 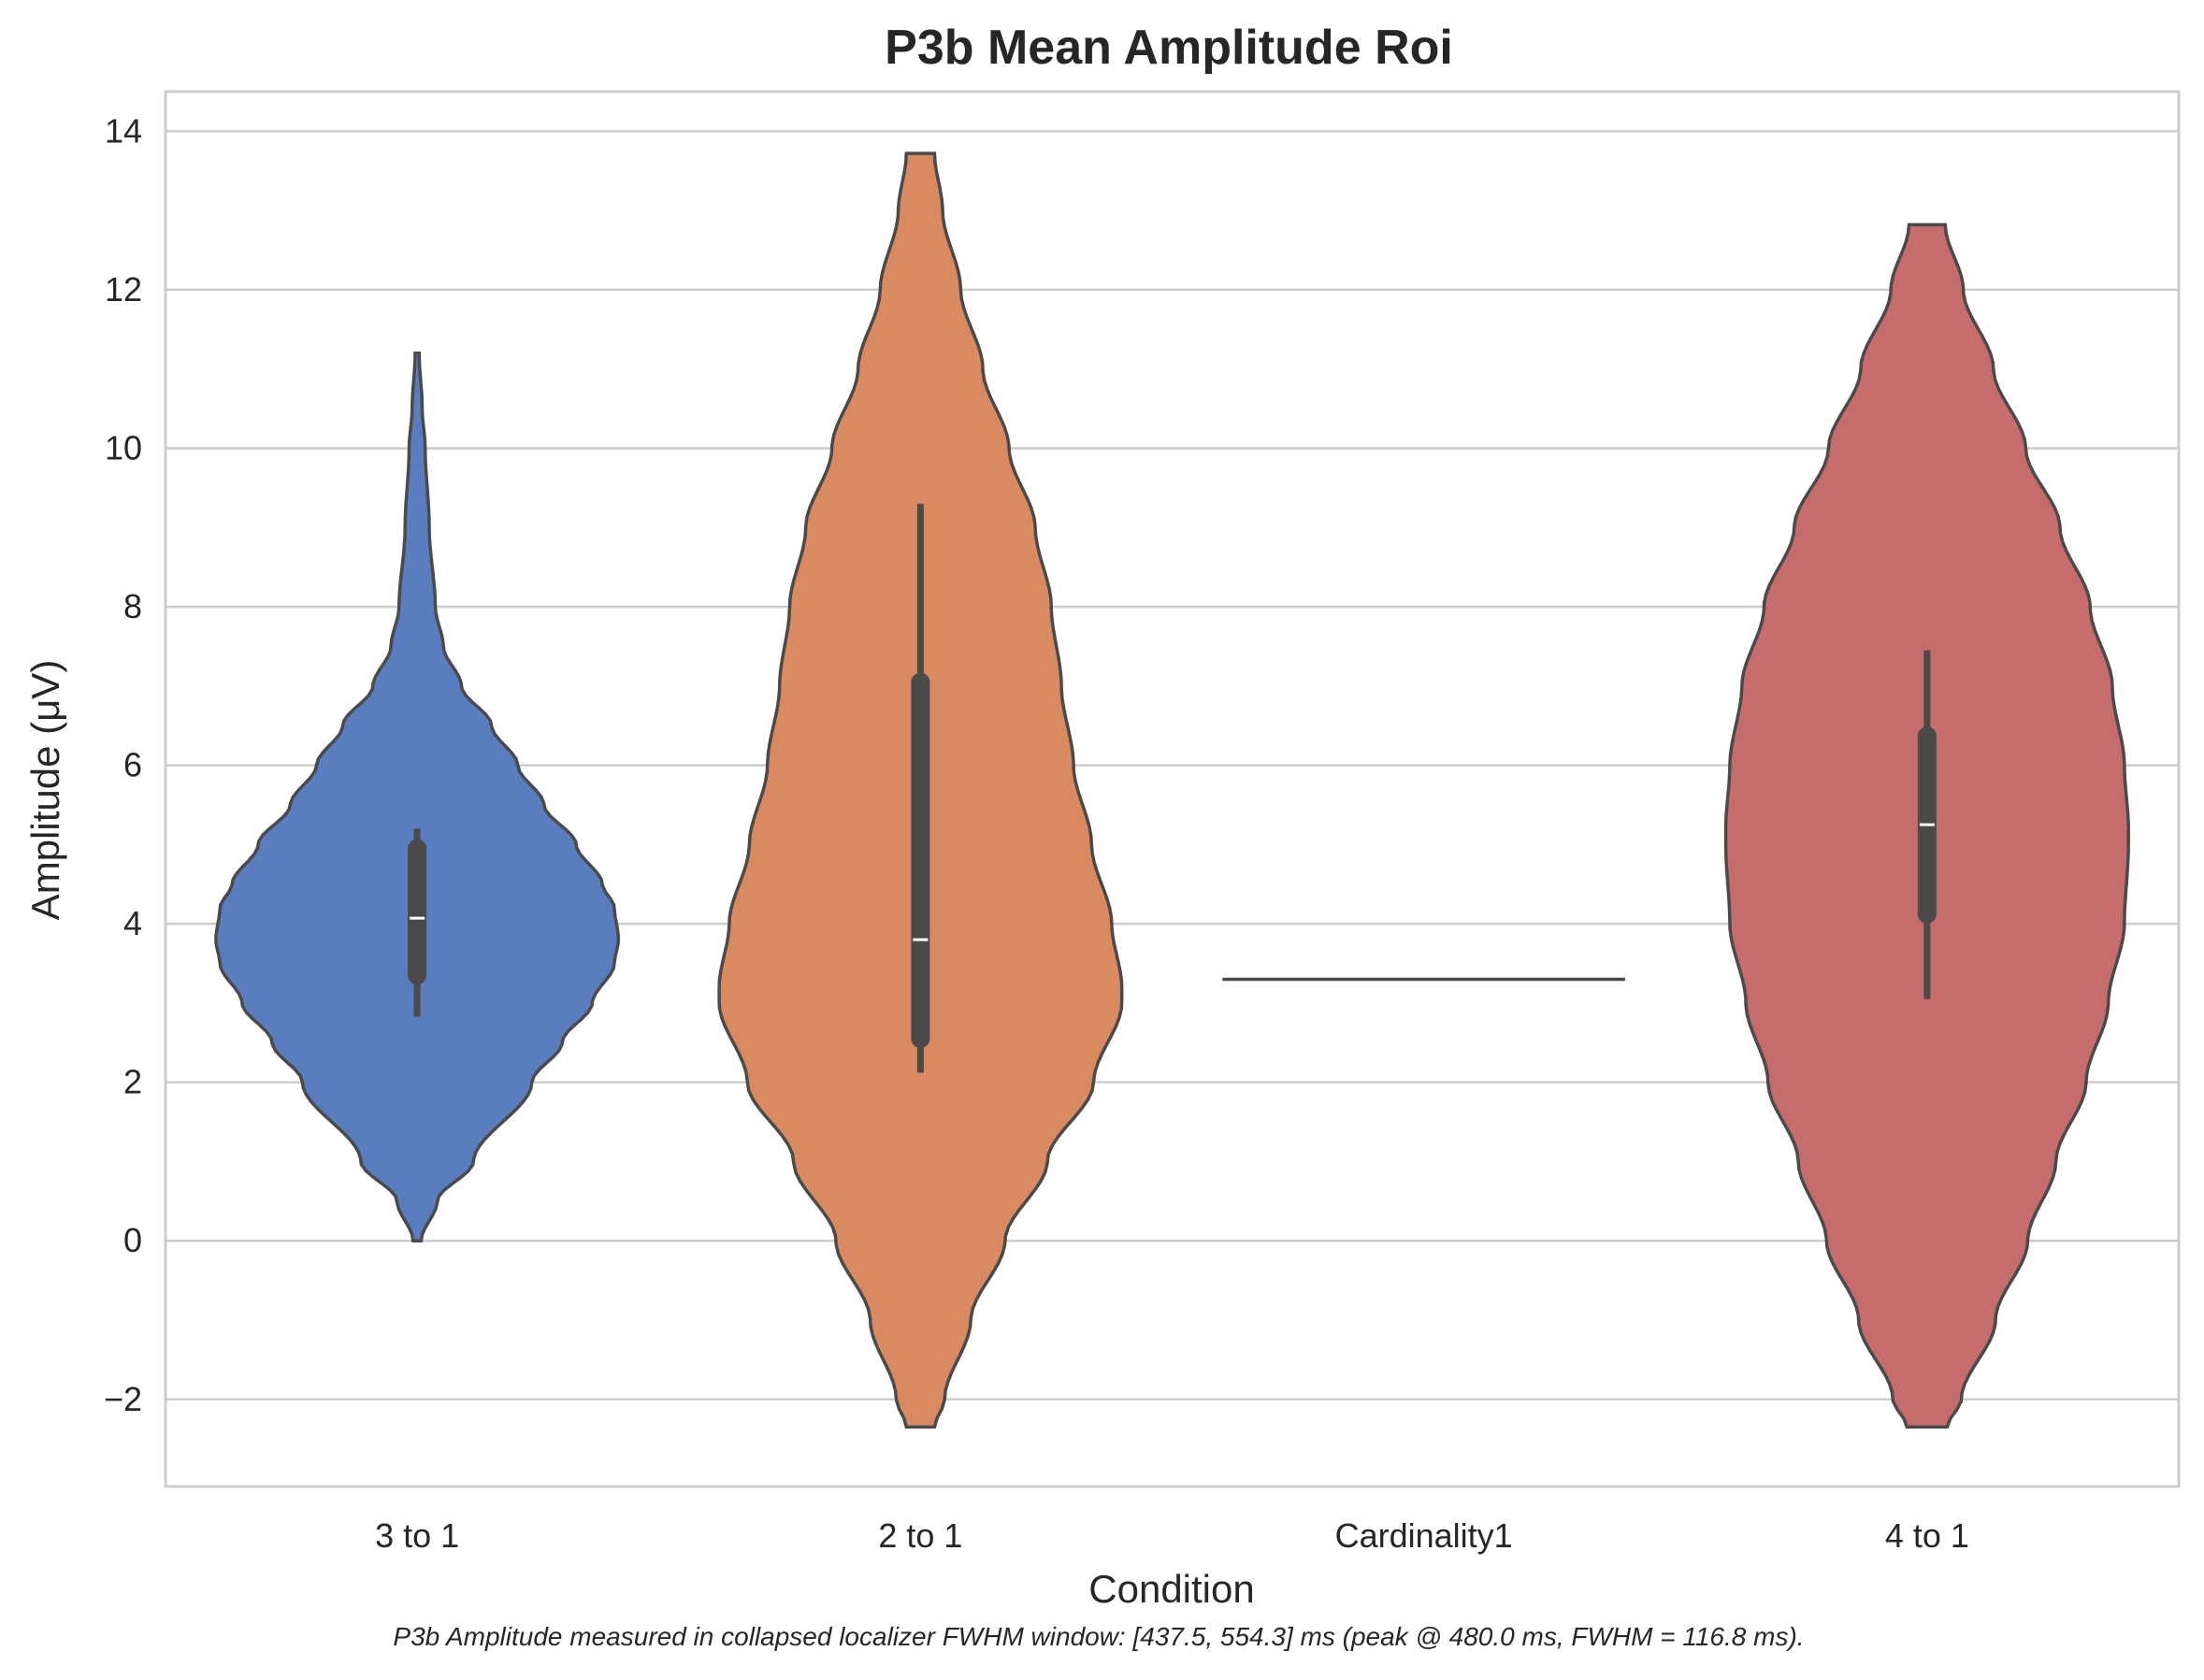 I want to click on x-tick-labels: 3 to 1 2 to 1 Cardinality1 4 to 1, so click(x=1172, y=1535).